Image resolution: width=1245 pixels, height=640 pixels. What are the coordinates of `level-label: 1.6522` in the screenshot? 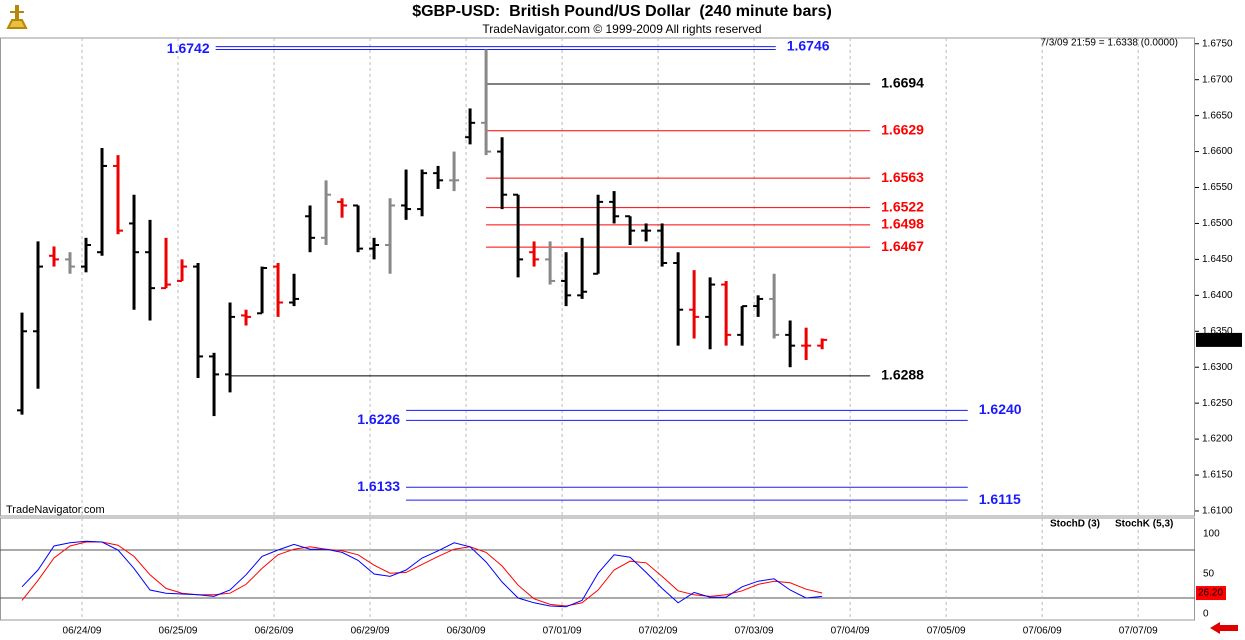 It's located at (902, 206).